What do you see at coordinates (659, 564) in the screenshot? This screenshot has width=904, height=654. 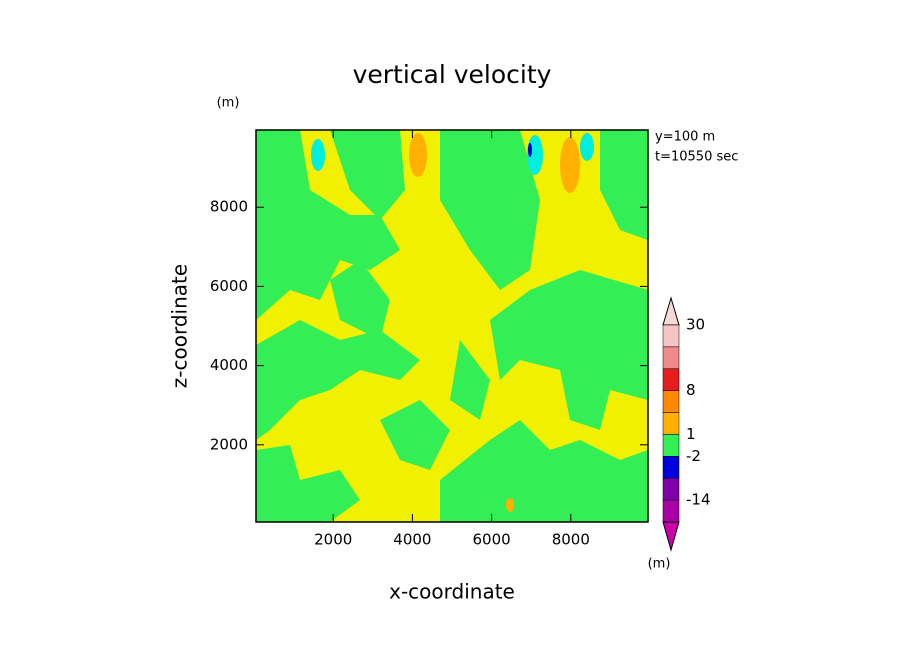 I see `colorbar-unit: (m)` at bounding box center [659, 564].